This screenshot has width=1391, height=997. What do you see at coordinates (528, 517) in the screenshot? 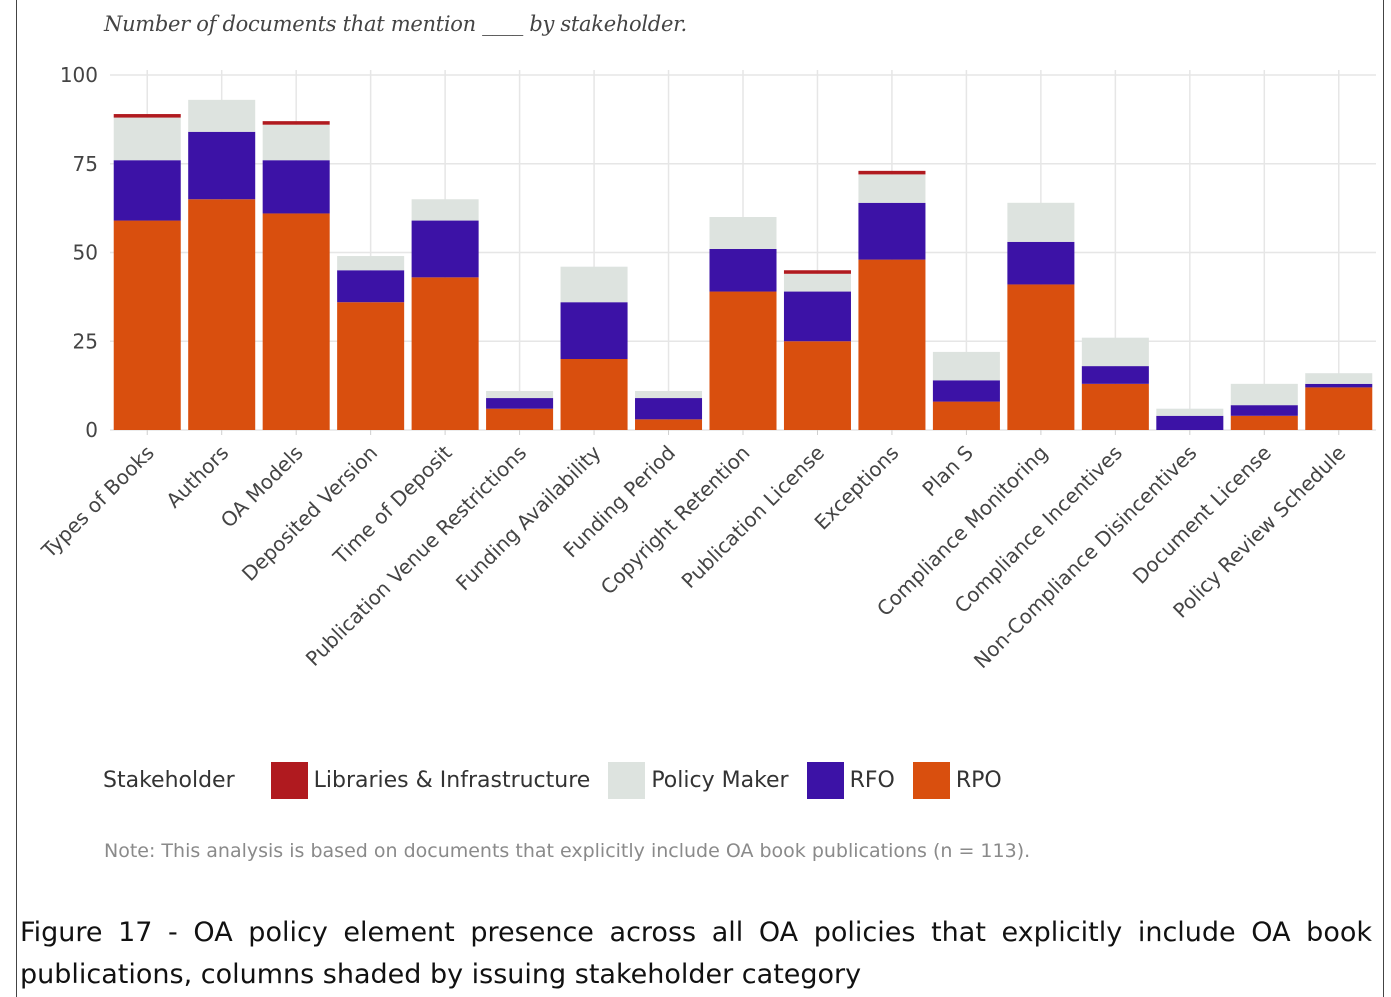
I see `x-tick-label: Funding Availability` at bounding box center [528, 517].